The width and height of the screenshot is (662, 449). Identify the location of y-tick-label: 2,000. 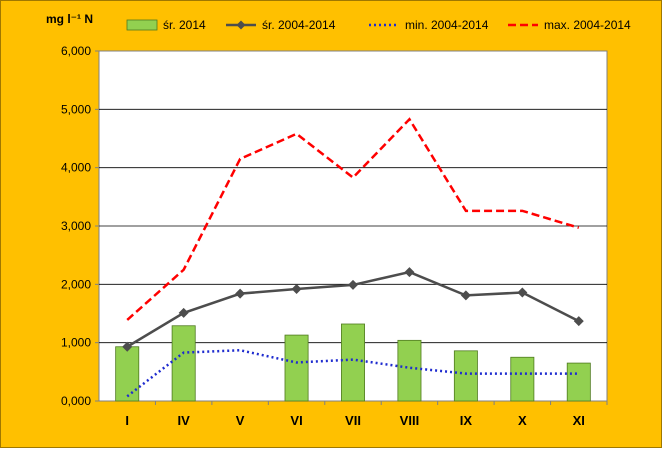
(76, 284).